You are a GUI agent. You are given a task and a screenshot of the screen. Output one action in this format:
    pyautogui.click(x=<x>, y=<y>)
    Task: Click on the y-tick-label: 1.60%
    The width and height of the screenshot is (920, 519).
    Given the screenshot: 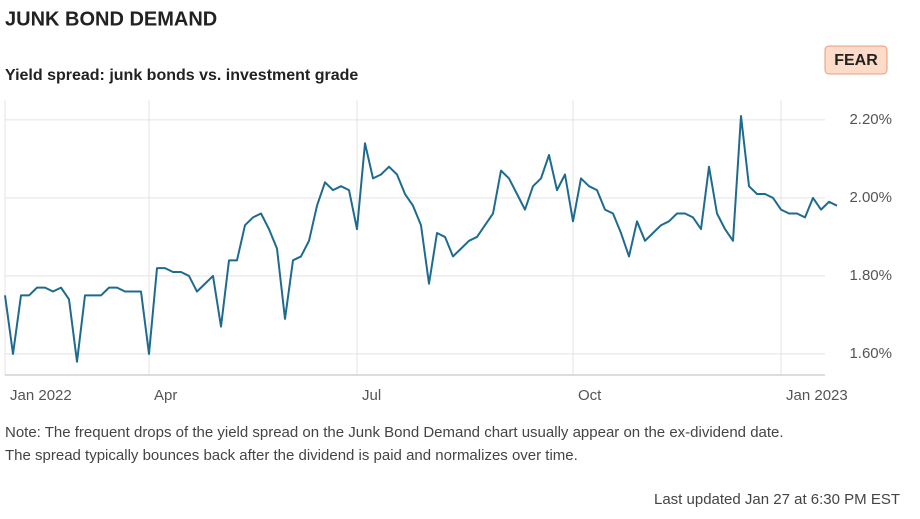 What is the action you would take?
    pyautogui.click(x=870, y=353)
    